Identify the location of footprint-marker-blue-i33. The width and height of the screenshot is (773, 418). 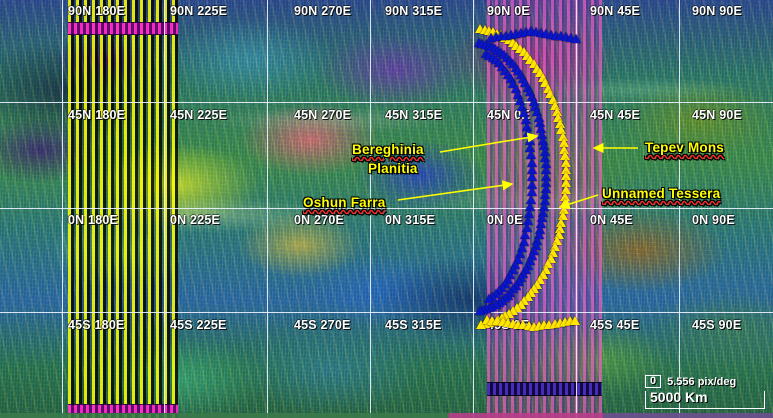
(521, 247).